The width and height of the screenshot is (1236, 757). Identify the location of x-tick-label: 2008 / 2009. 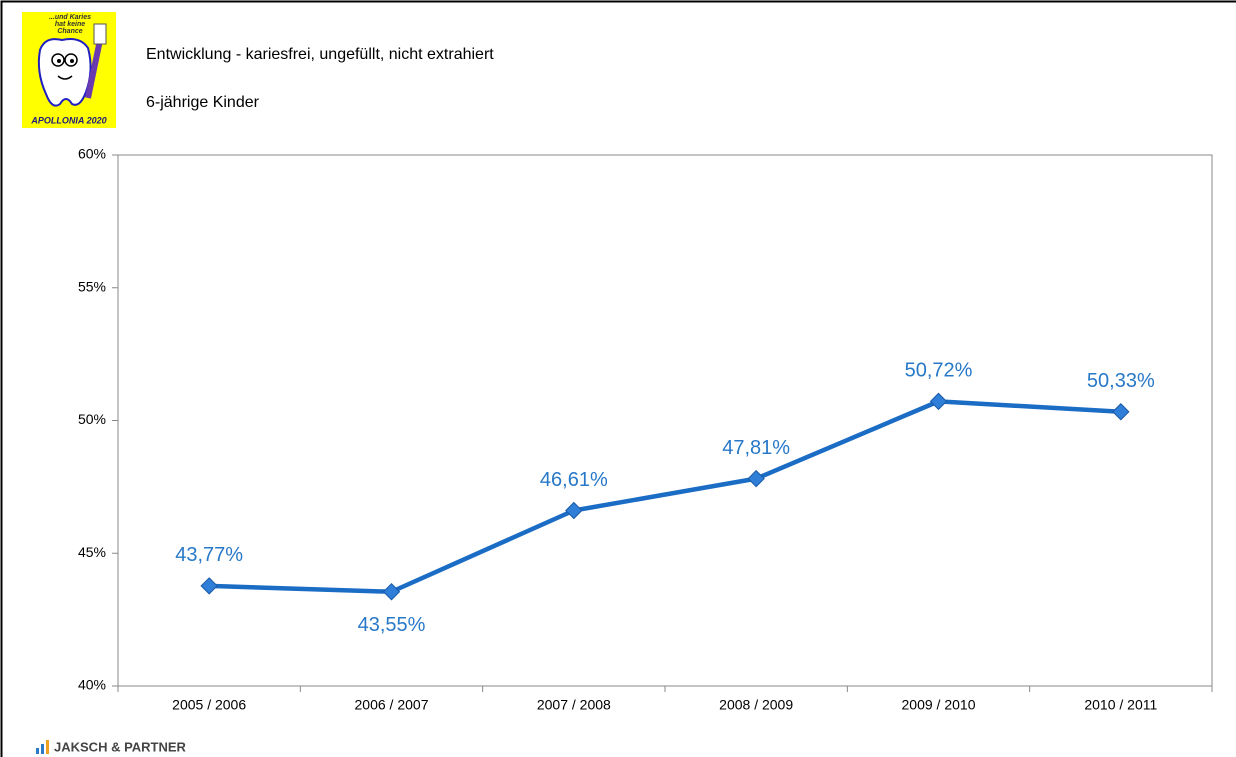
(756, 705).